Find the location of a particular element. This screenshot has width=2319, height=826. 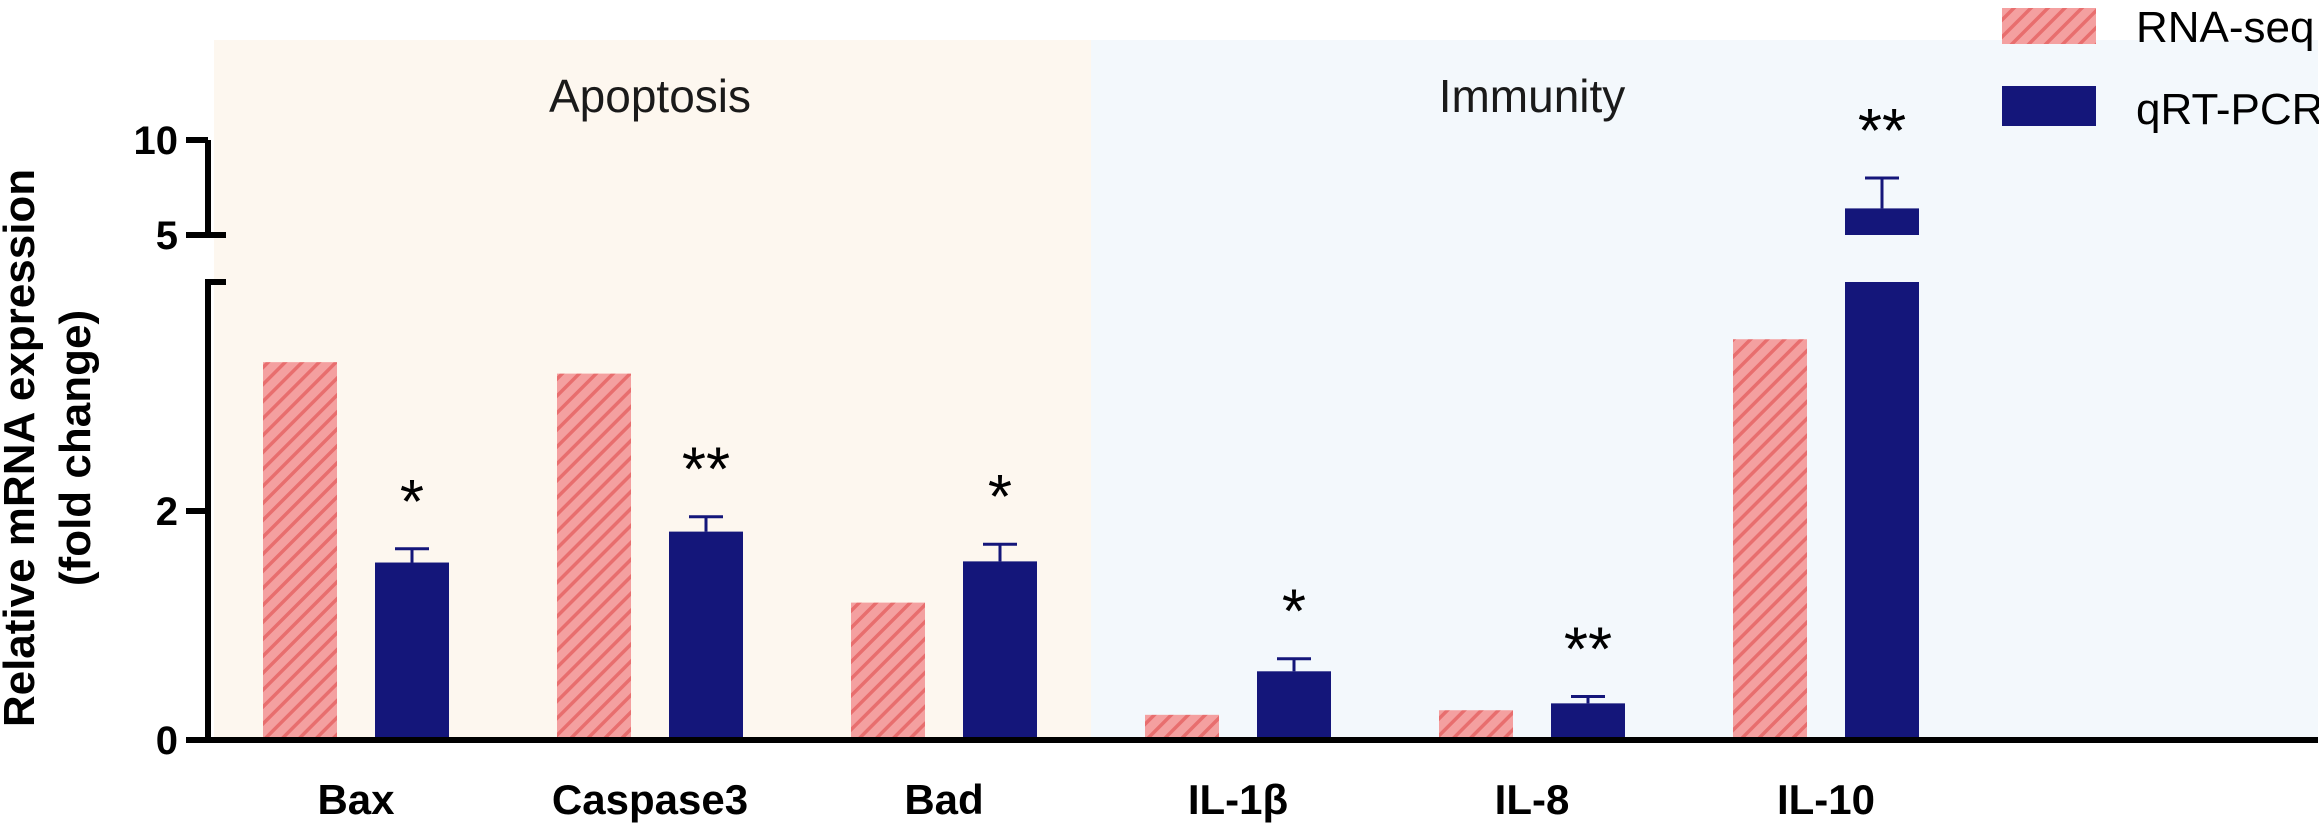

significance-il-8: ** is located at coordinates (1588, 649).